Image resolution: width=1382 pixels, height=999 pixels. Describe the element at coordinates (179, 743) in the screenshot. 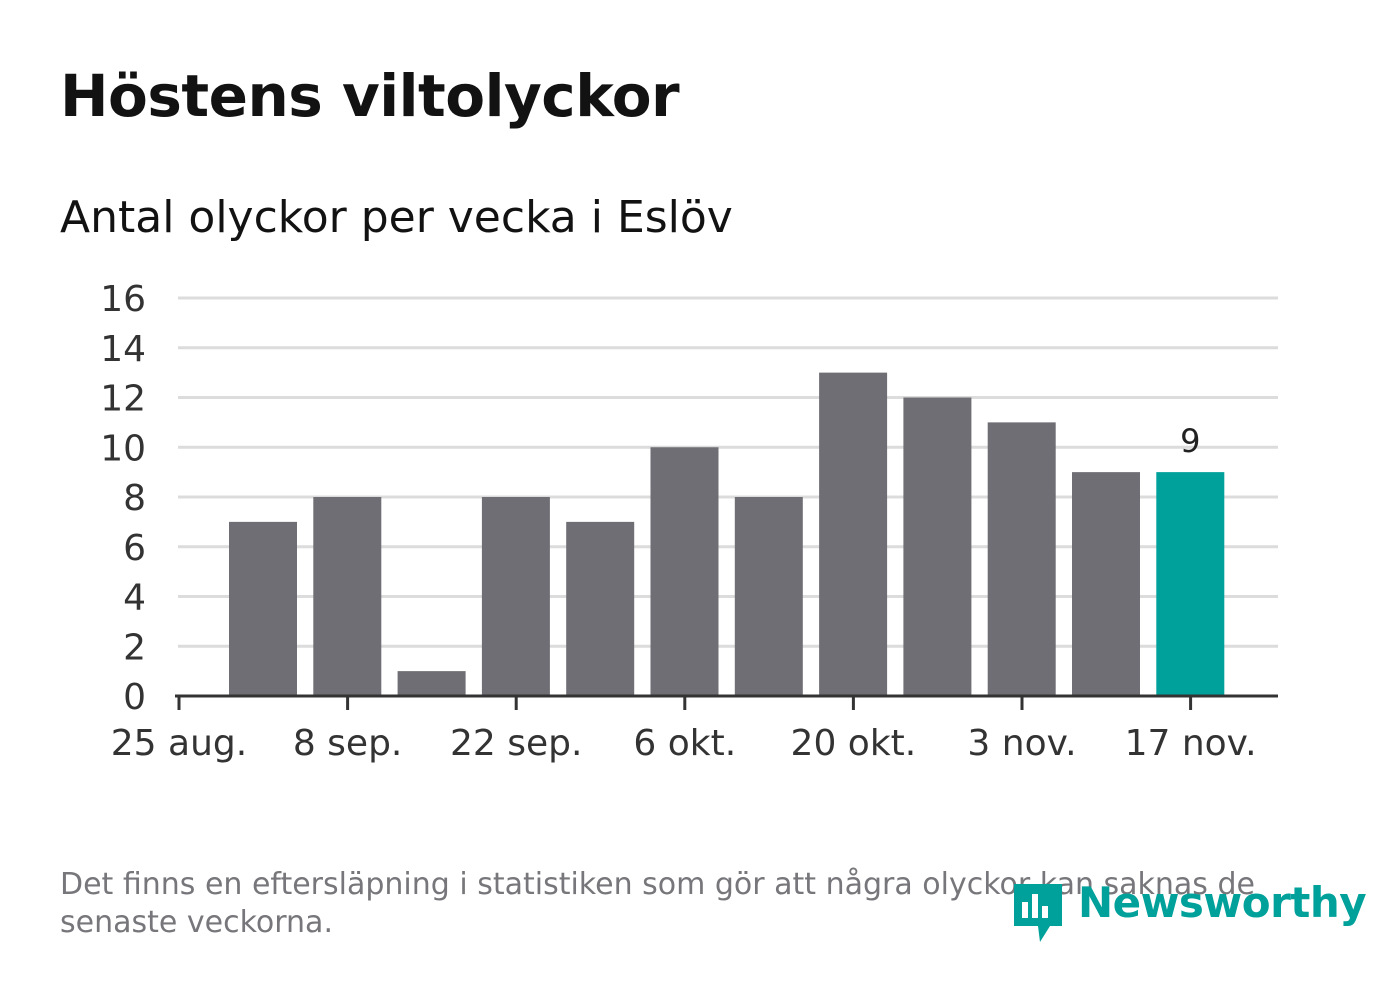

I see `x-tick-label: 25 aug.` at that location.